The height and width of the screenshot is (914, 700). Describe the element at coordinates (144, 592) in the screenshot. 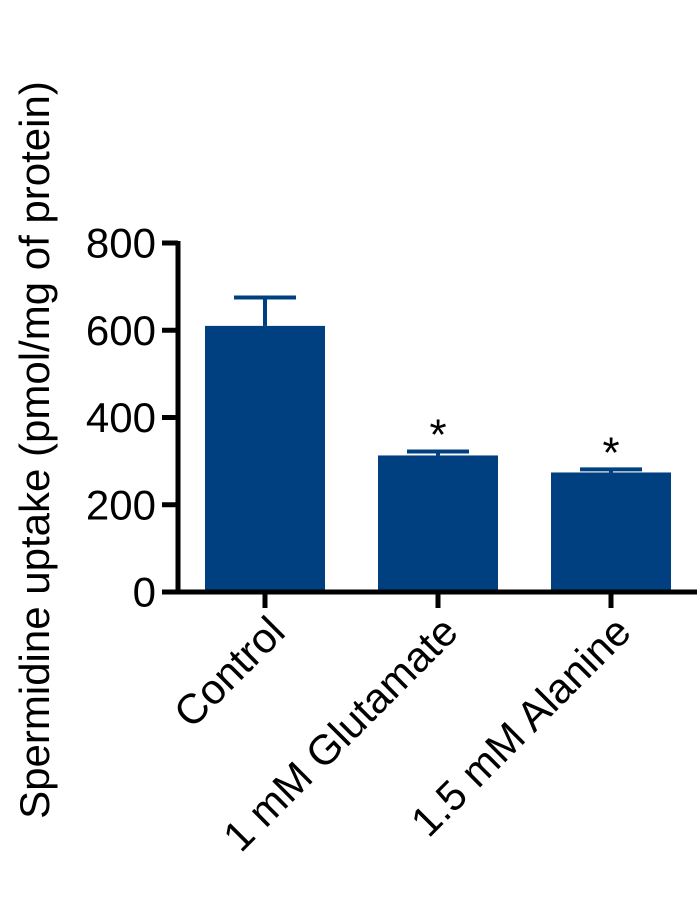

I see `y-tick-label: 0` at that location.